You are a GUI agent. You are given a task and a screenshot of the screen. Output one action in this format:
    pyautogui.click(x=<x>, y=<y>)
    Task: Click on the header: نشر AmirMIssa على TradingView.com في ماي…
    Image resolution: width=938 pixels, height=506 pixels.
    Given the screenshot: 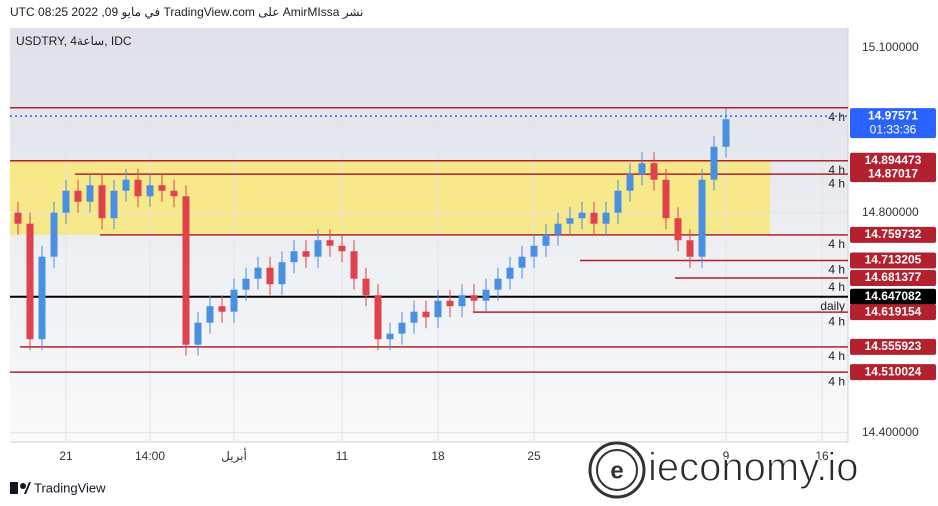 What is the action you would take?
    pyautogui.click(x=187, y=12)
    